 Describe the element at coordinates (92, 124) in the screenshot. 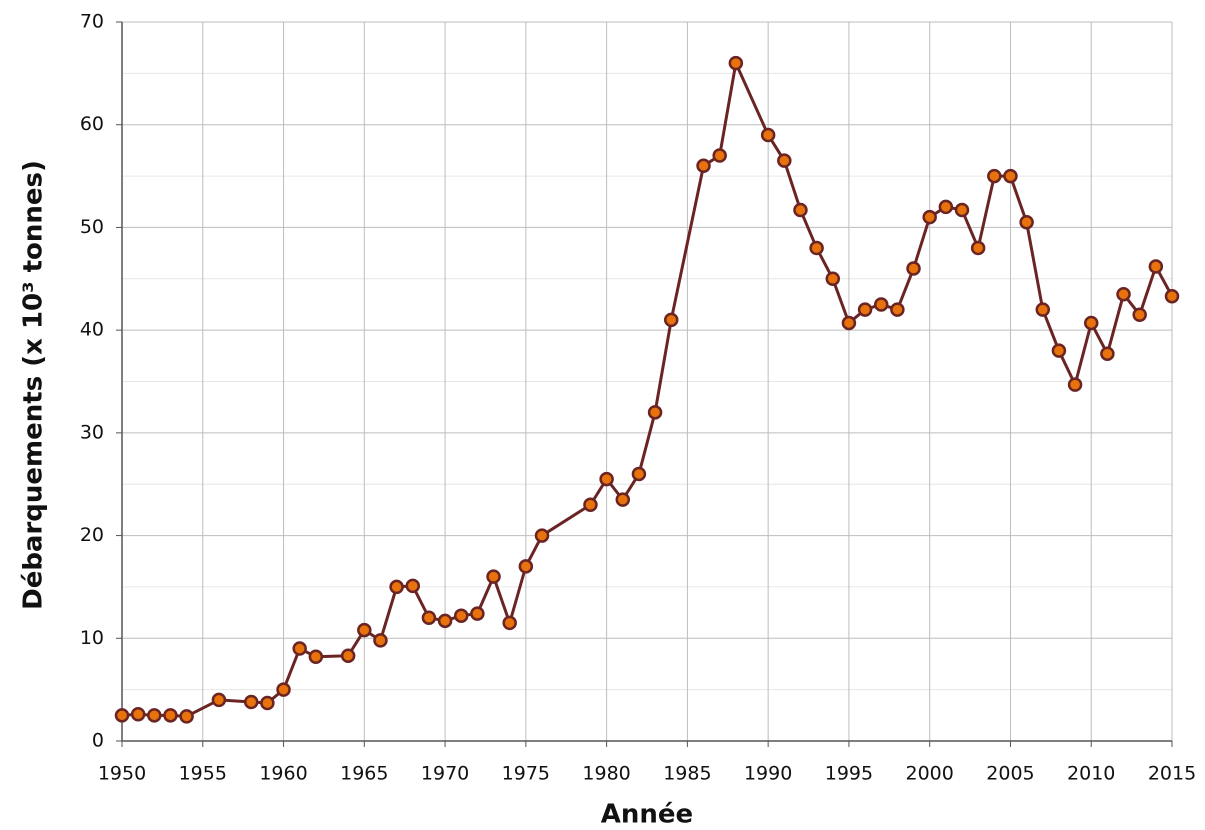

I see `y-tick-label: 60` at that location.